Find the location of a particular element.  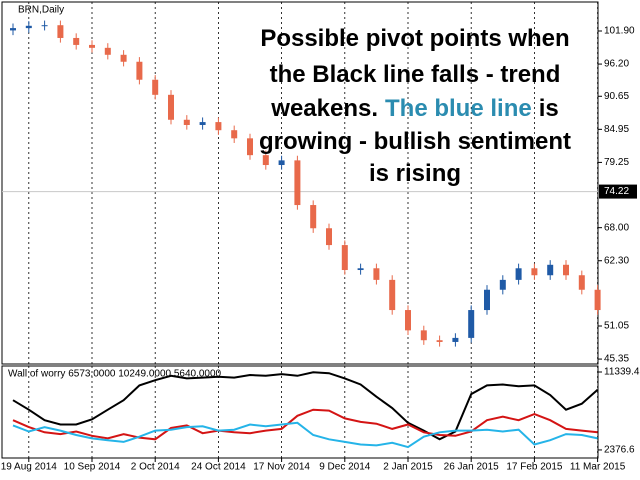

symbol-label: BRN,Daily is located at coordinates (41, 10).